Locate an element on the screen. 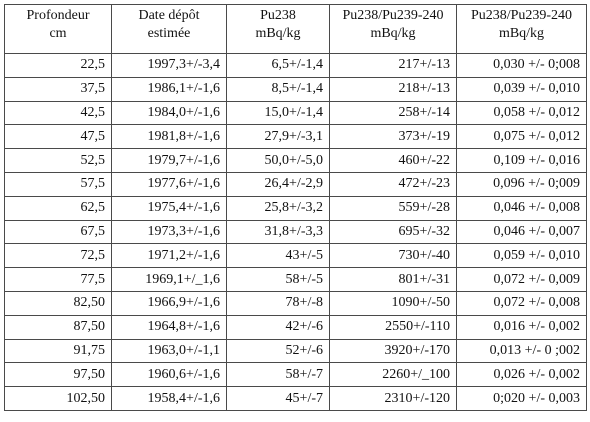  cell-date: 1981,8+/-1,6 is located at coordinates (169, 137).